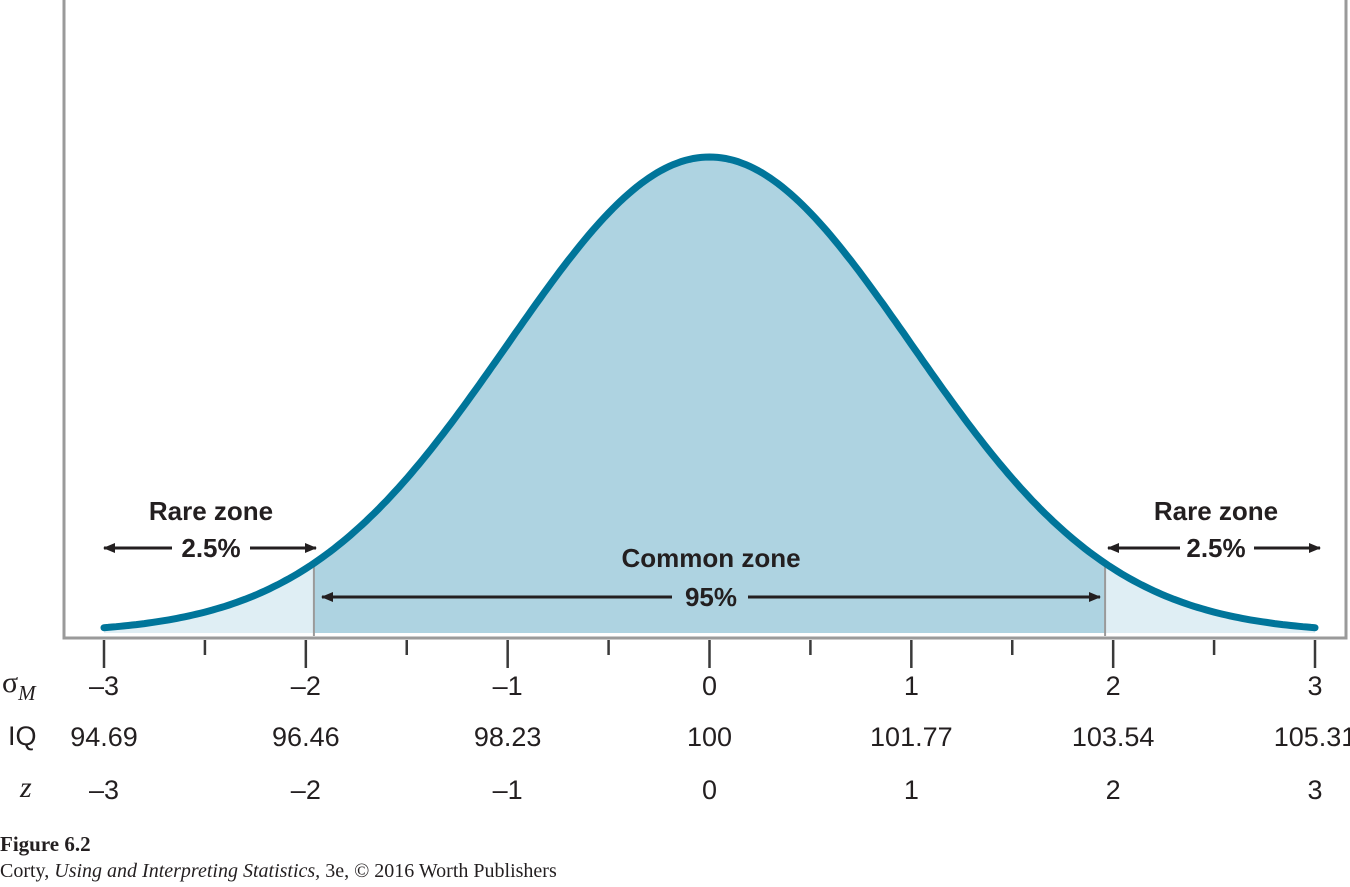 The width and height of the screenshot is (1350, 887). Describe the element at coordinates (45, 844) in the screenshot. I see `figure-title: Figure 6.2` at that location.